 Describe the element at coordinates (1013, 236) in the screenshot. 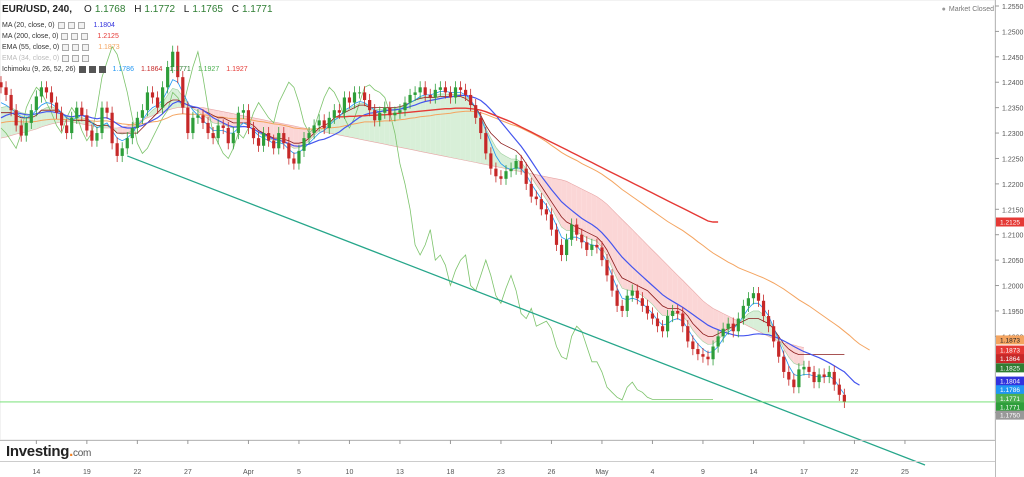

I see `y-tick-label: 1.2100` at that location.